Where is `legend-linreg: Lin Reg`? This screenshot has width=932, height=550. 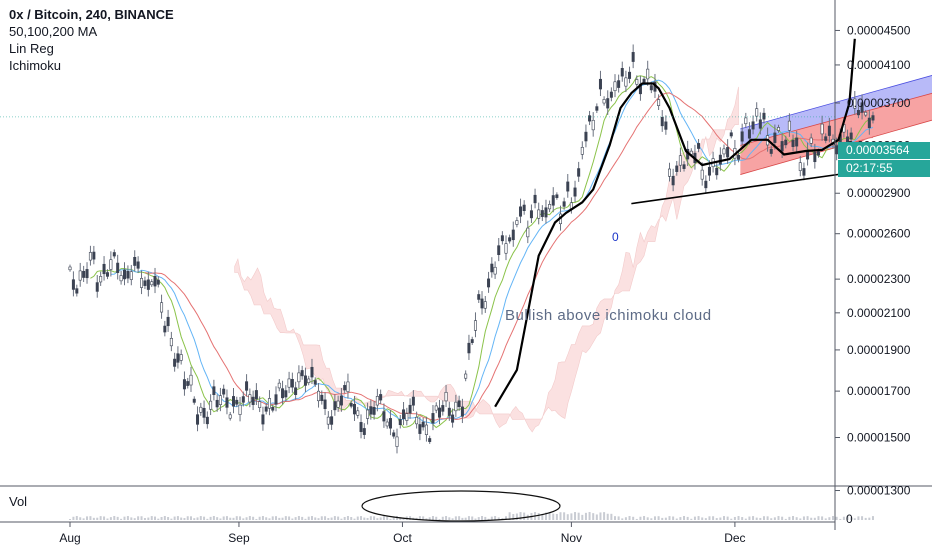 legend-linreg: Lin Reg is located at coordinates (31, 48).